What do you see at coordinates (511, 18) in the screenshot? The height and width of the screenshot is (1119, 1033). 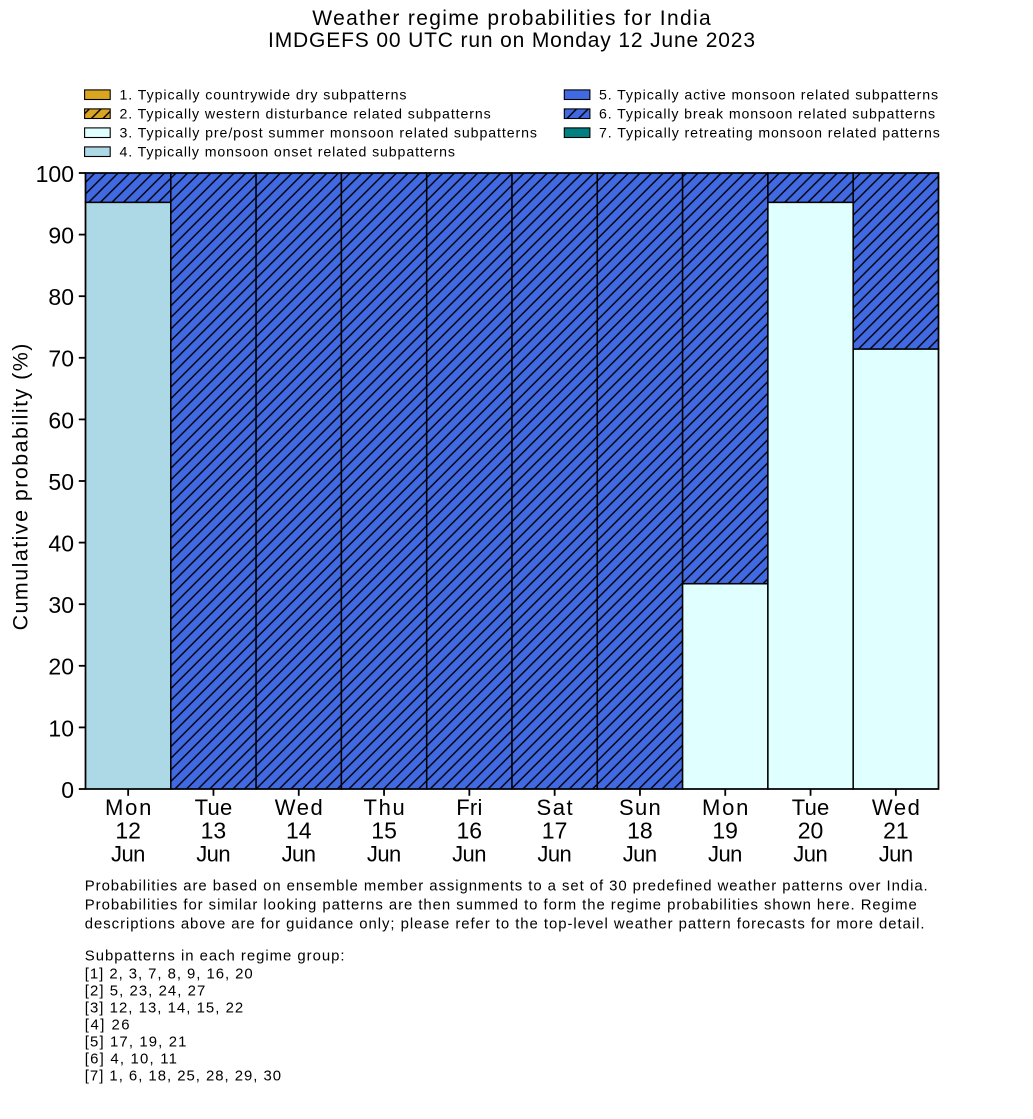 I see `svg-text:Weather regime probabilities f: Weather regime probabilities for India` at bounding box center [511, 18].